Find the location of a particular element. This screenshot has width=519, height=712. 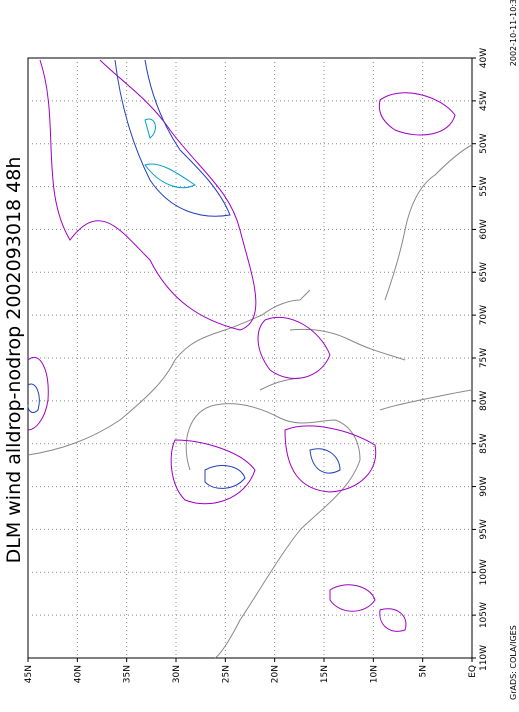

longitude-label: 100W is located at coordinates (484, 572).